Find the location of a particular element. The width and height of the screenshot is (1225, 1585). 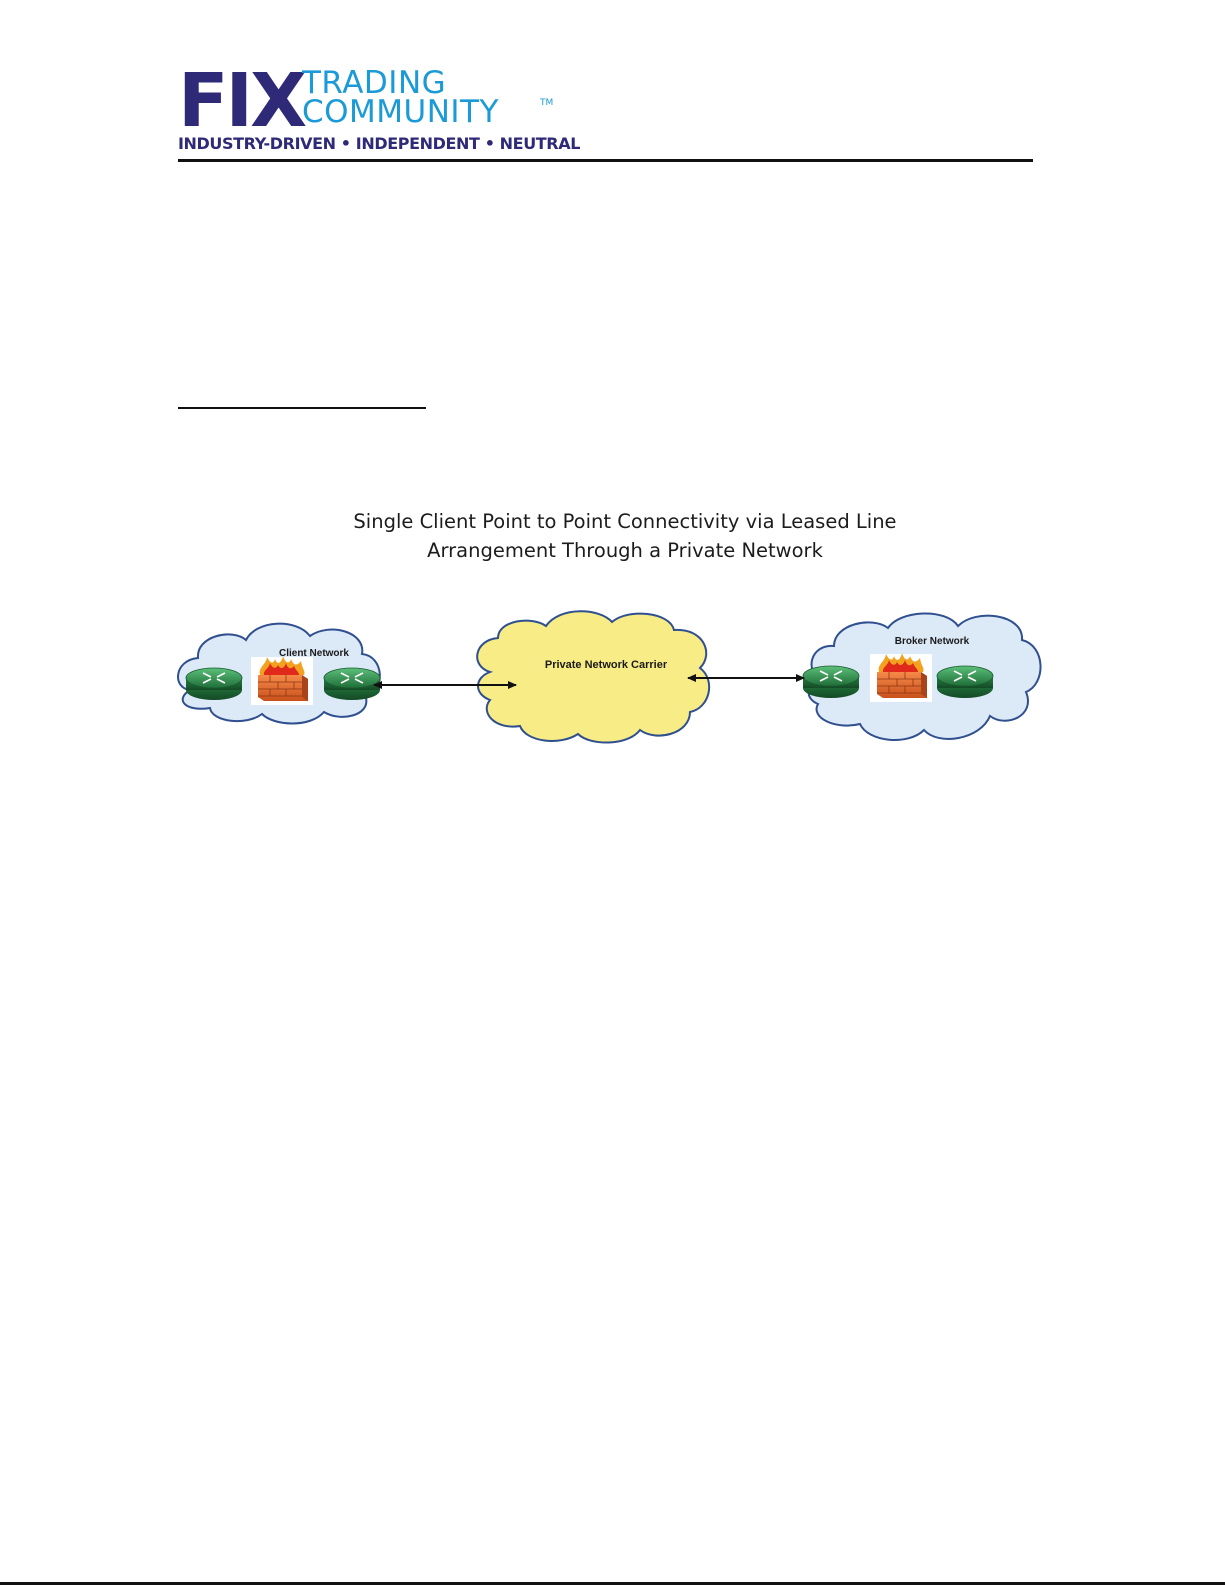

diagram-title-line-2: Arrangement Through a Private Network is located at coordinates (625, 550).